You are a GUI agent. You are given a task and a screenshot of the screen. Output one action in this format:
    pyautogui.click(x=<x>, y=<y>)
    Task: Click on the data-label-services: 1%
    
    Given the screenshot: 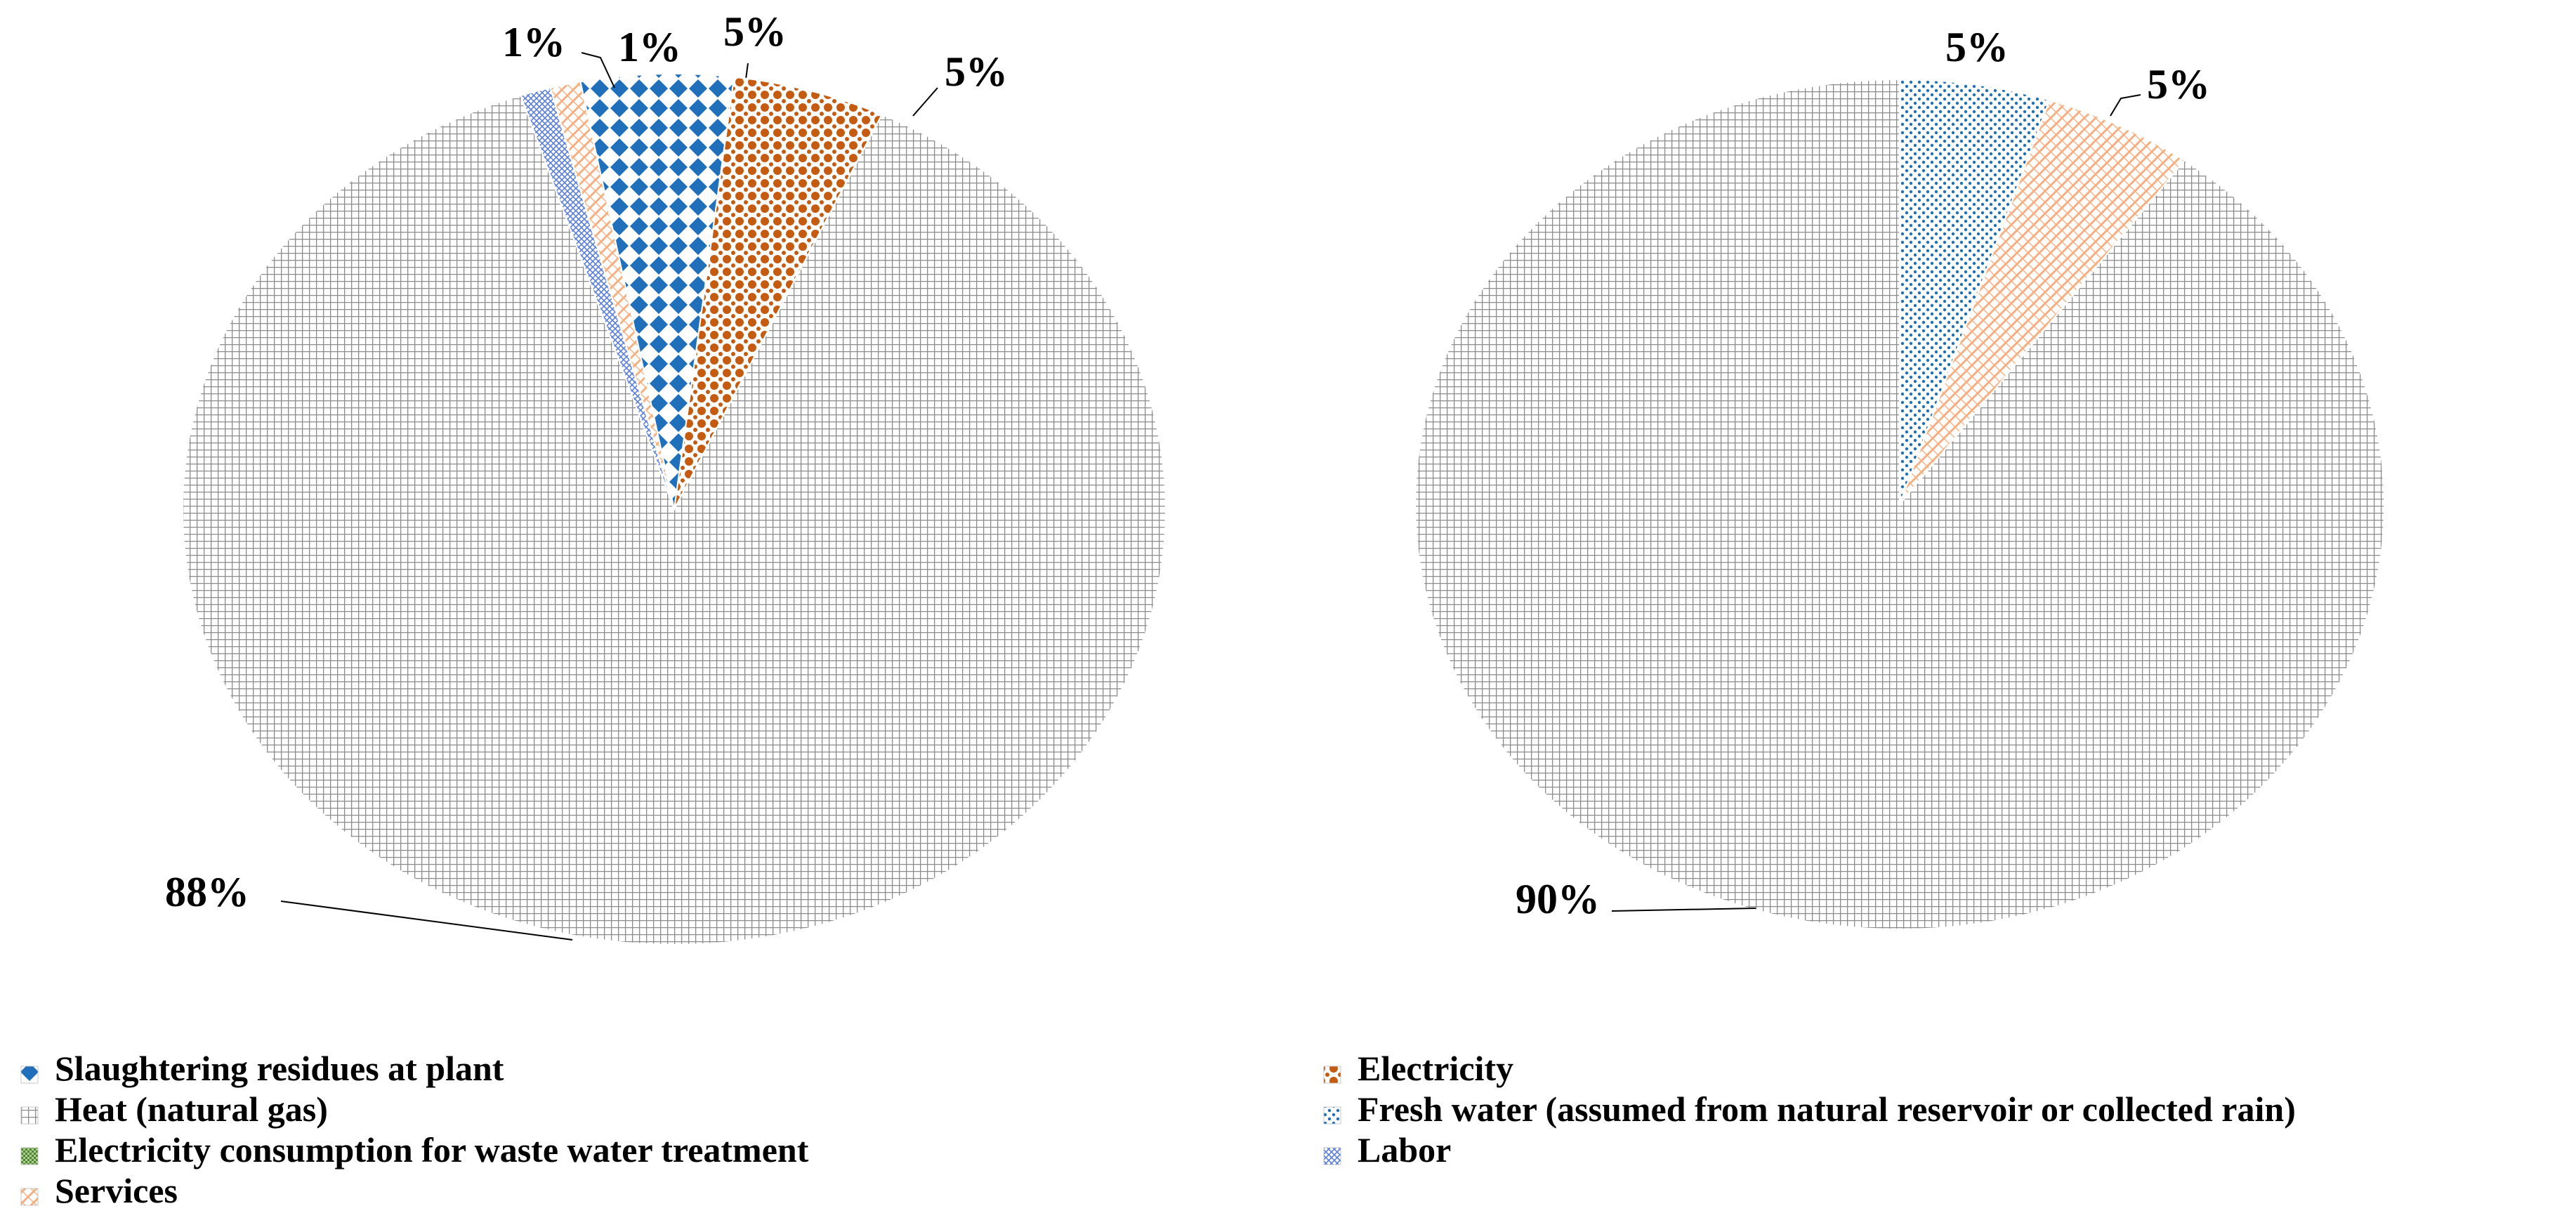 What is the action you would take?
    pyautogui.click(x=649, y=47)
    